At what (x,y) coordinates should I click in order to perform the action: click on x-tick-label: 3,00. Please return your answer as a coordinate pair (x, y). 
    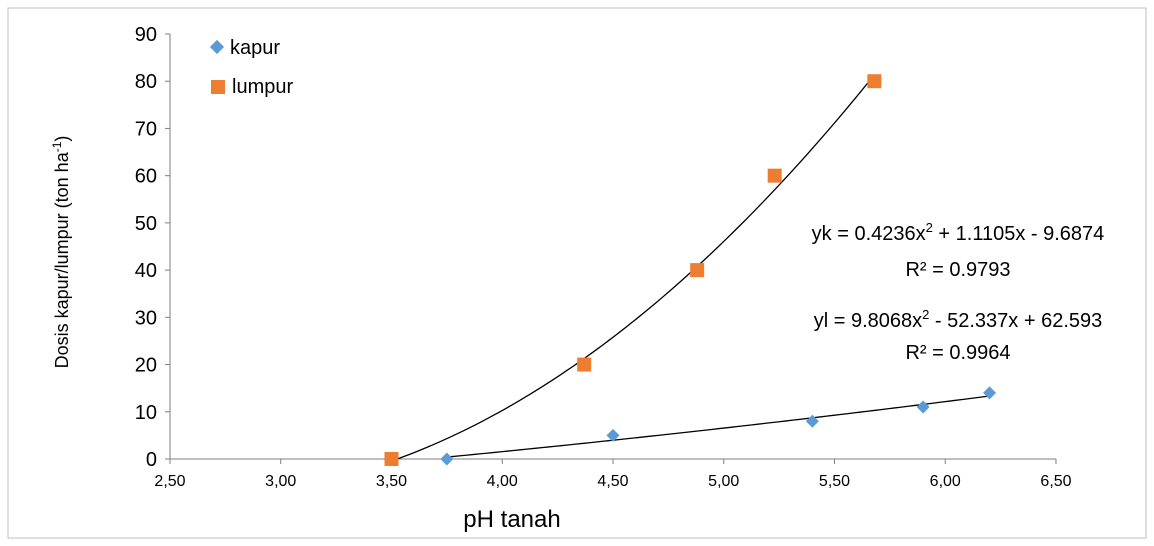
    Looking at the image, I should click on (280, 481).